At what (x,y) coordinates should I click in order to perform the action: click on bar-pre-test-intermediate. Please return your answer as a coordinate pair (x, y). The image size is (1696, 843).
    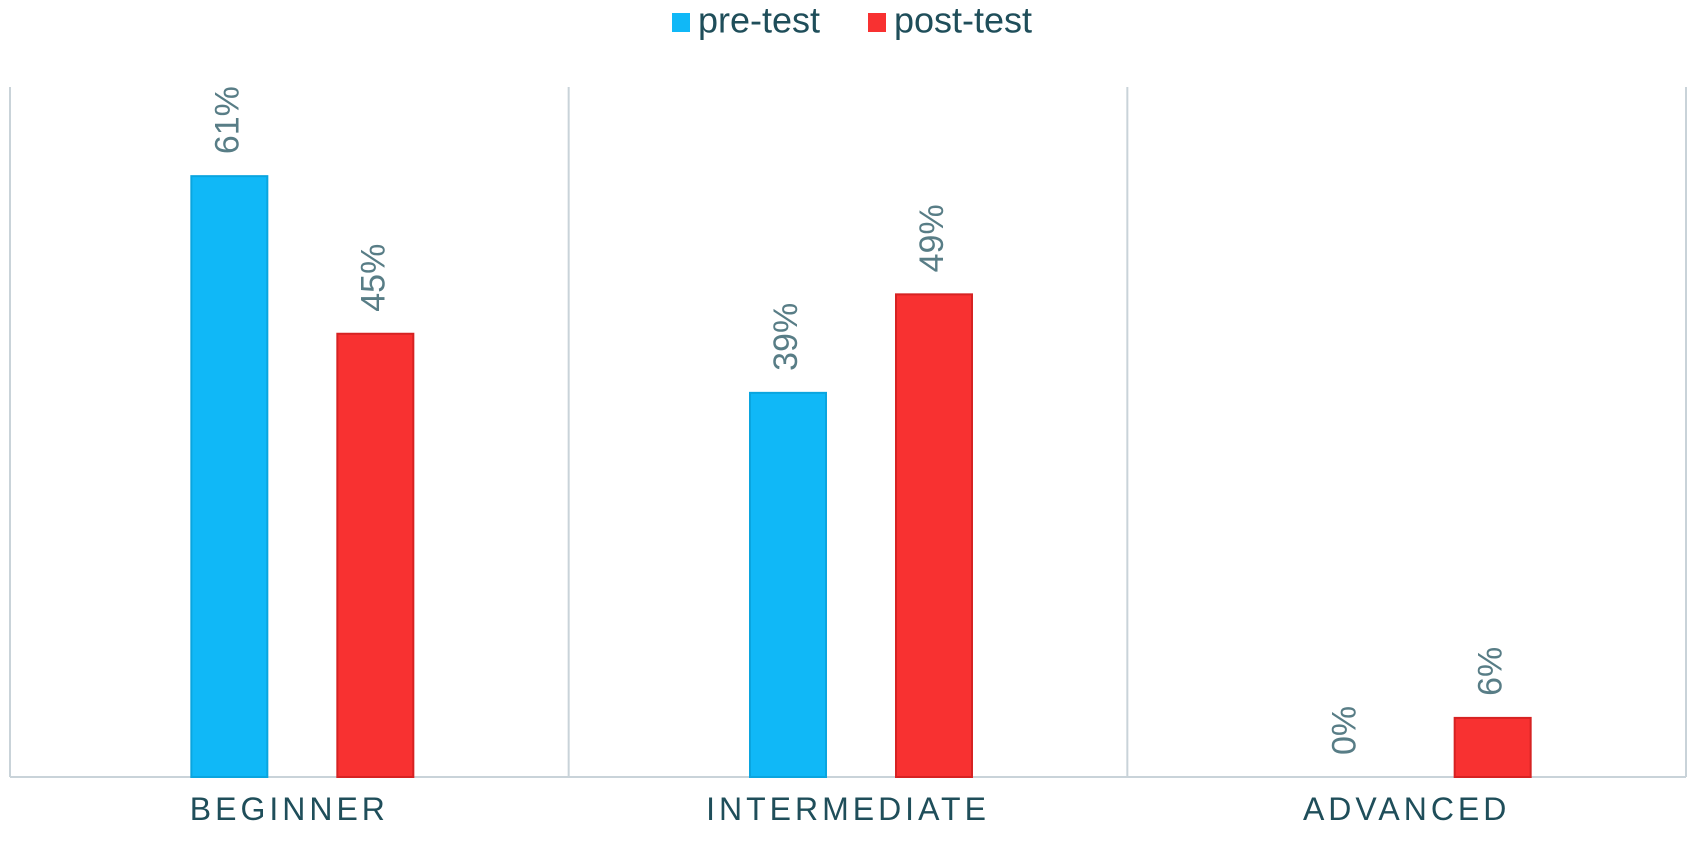
    Looking at the image, I should click on (788, 584).